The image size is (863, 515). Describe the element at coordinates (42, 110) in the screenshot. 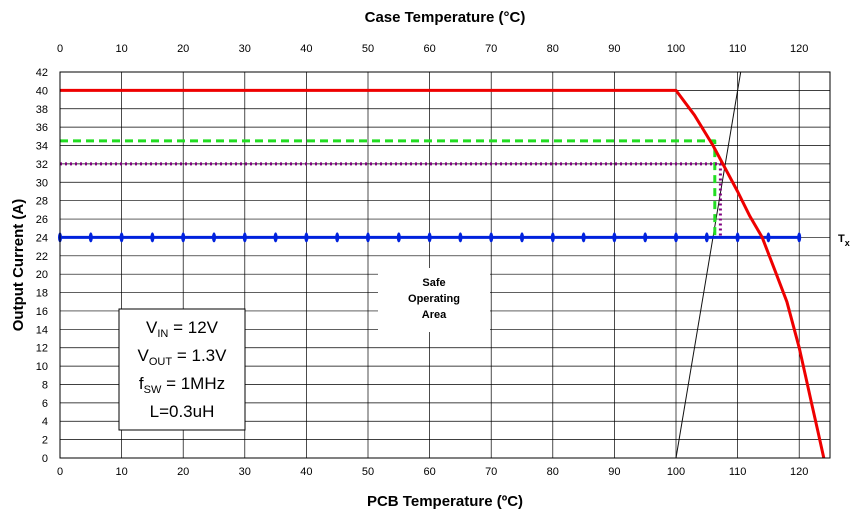

I see `y-tick-label: 38` at that location.